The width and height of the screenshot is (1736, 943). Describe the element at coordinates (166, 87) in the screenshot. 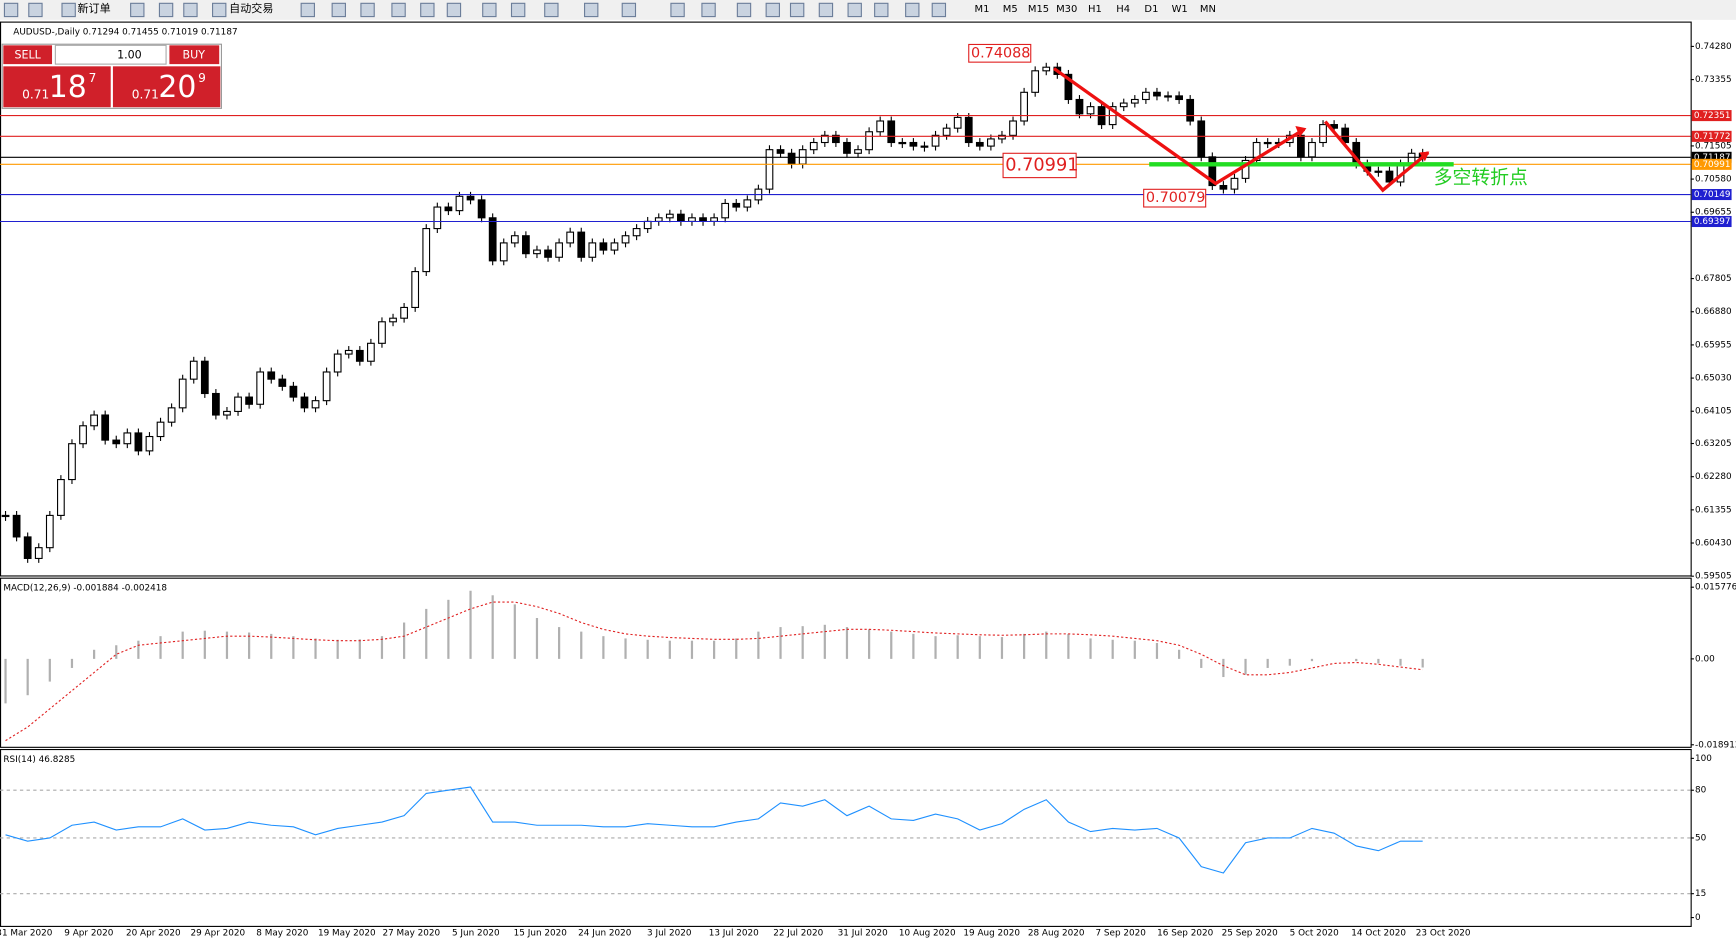

I see `buy-price-box` at that location.